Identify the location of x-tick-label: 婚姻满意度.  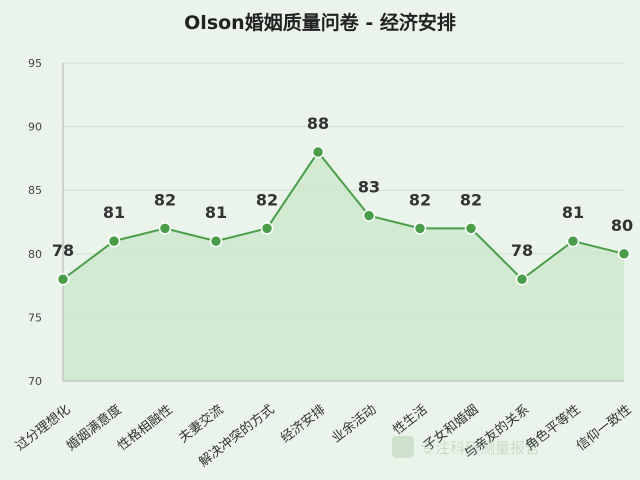
(93, 428).